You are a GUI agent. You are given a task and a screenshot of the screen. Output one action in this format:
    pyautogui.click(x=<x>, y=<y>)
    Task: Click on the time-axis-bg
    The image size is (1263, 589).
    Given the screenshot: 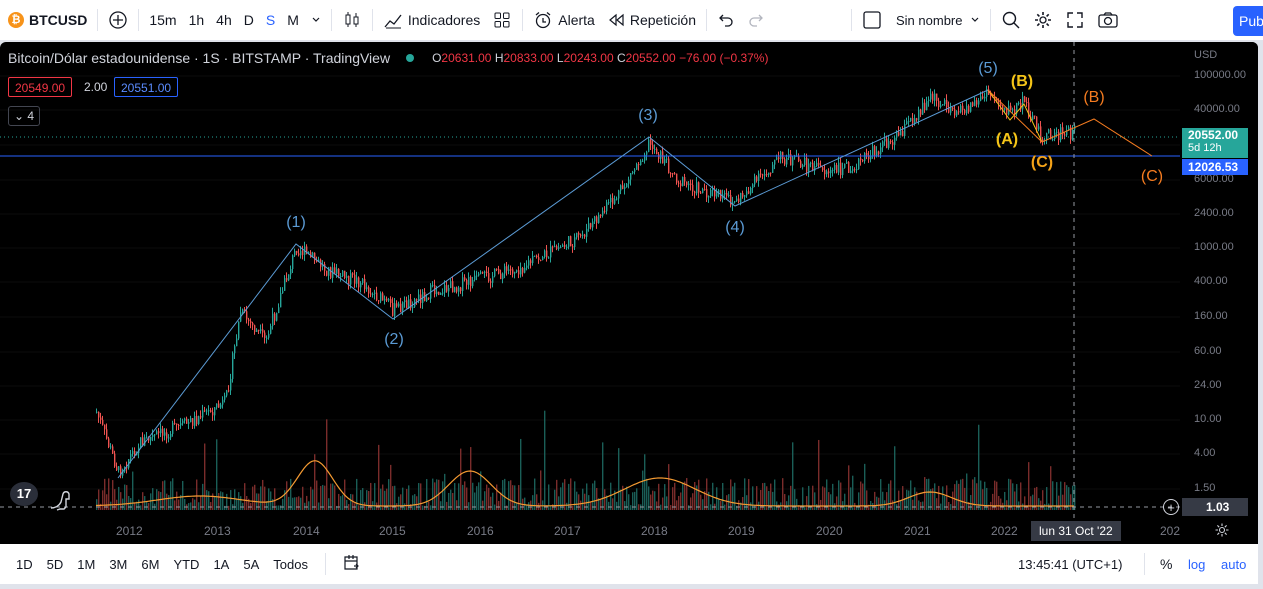 What is the action you would take?
    pyautogui.click(x=590, y=532)
    